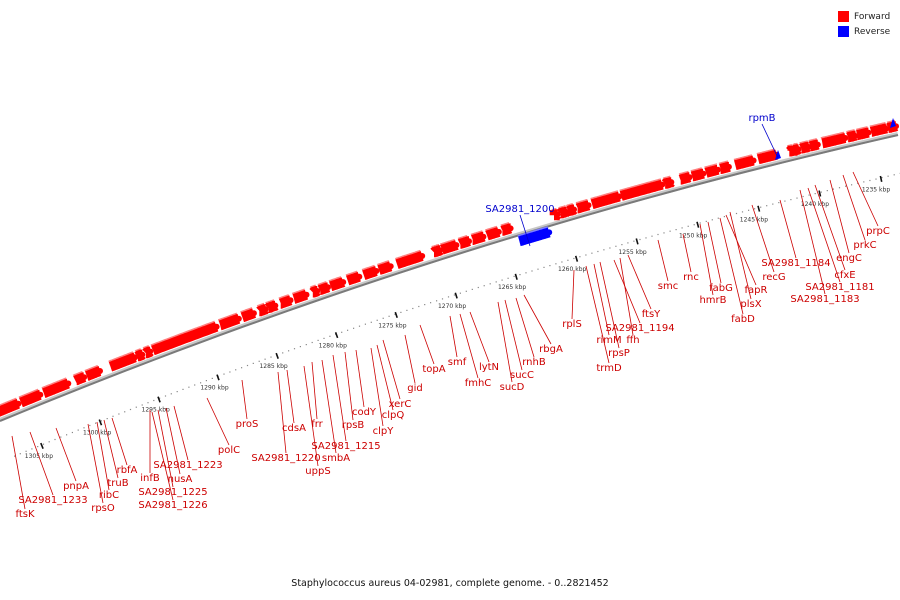 Image resolution: width=900 pixels, height=600 pixels. I want to click on gene-label-ffh: ffh, so click(629, 301).